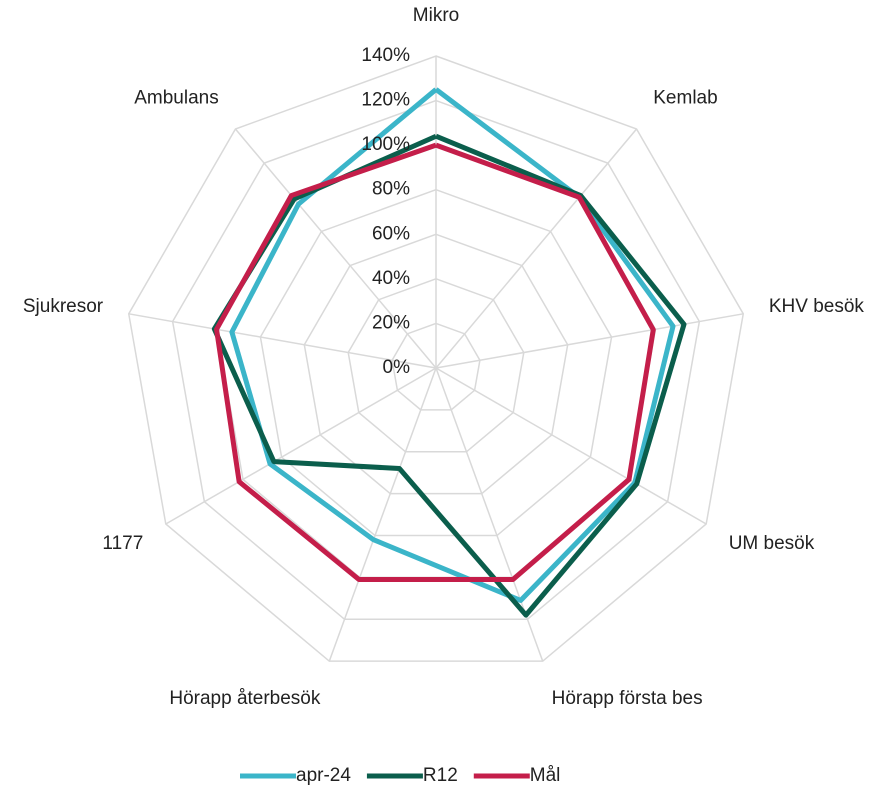 The width and height of the screenshot is (881, 787). I want to click on category-label: Hörapp första bes, so click(627, 698).